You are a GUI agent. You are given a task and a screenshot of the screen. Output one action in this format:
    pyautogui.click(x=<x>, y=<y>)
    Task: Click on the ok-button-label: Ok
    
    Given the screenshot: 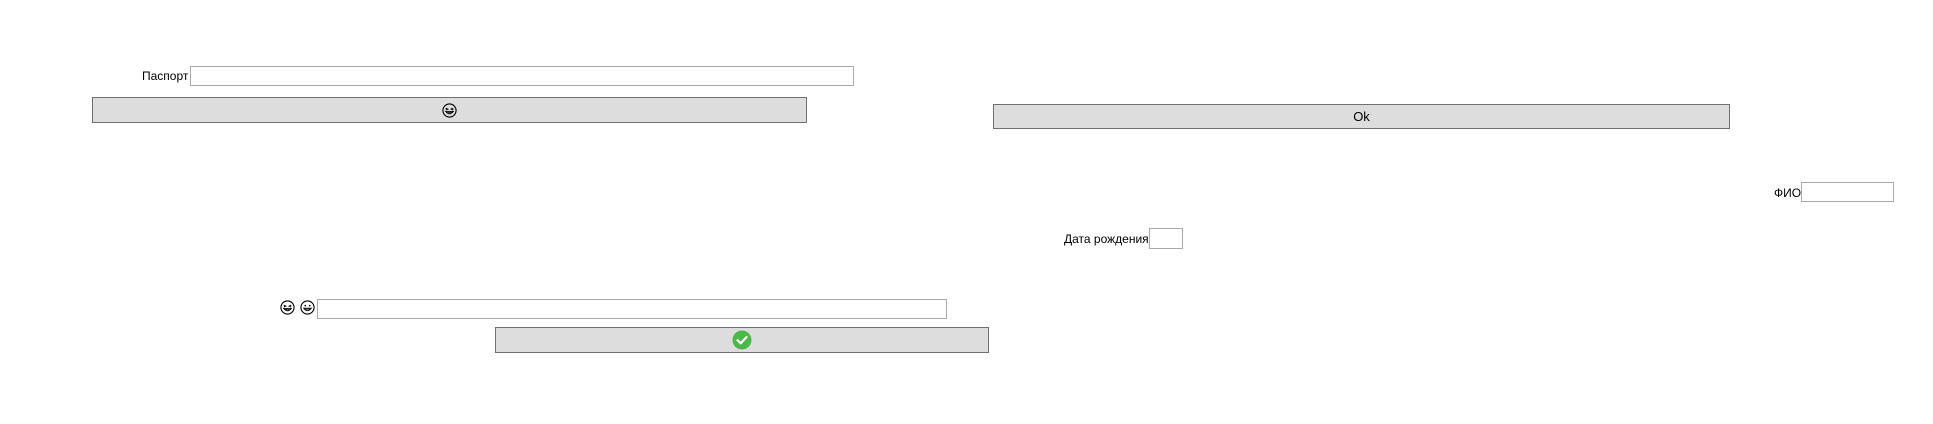 What is the action you would take?
    pyautogui.click(x=1361, y=116)
    